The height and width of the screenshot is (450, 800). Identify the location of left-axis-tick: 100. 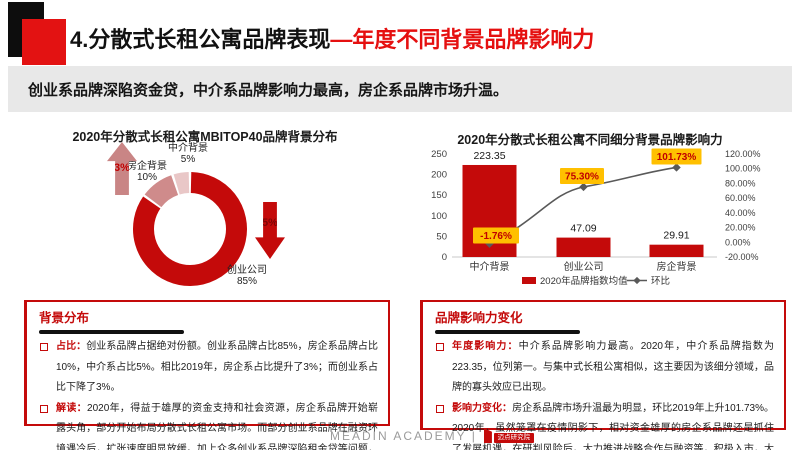
(439, 216).